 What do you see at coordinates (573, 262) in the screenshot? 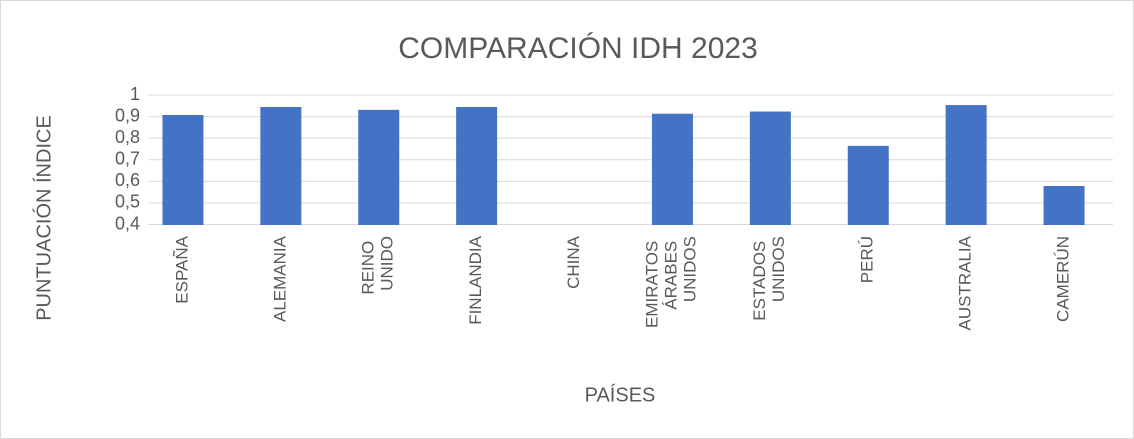
I see `x-tick-label: CHINA` at bounding box center [573, 262].